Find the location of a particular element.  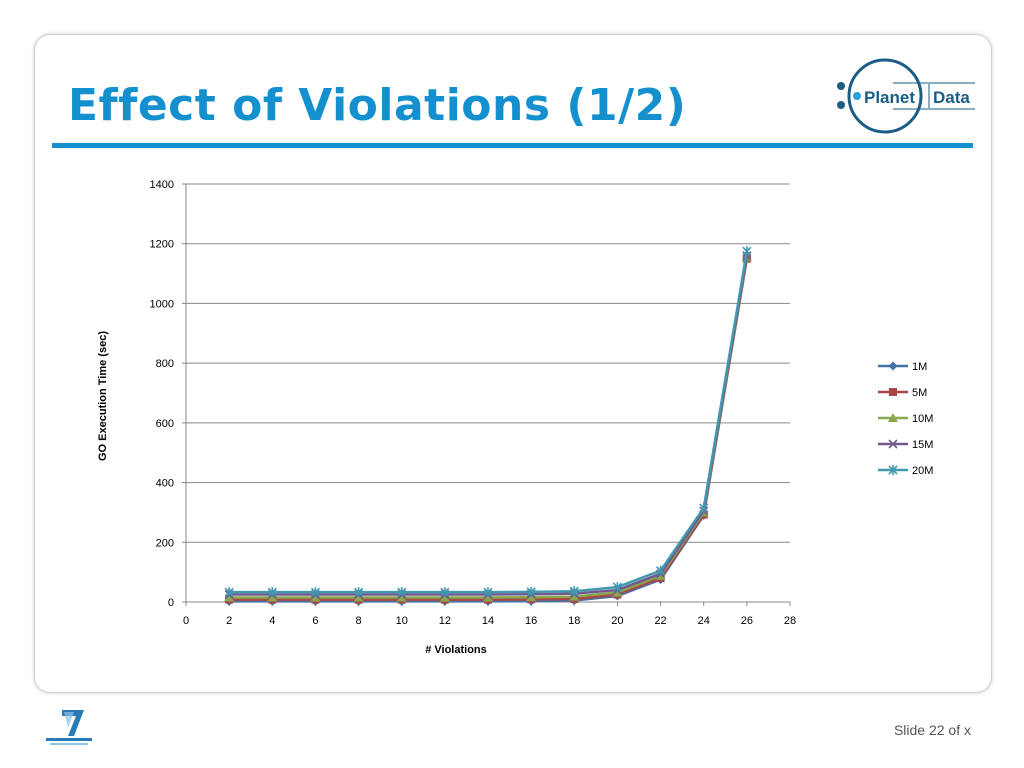

x-tick-label: 0 is located at coordinates (186, 621).